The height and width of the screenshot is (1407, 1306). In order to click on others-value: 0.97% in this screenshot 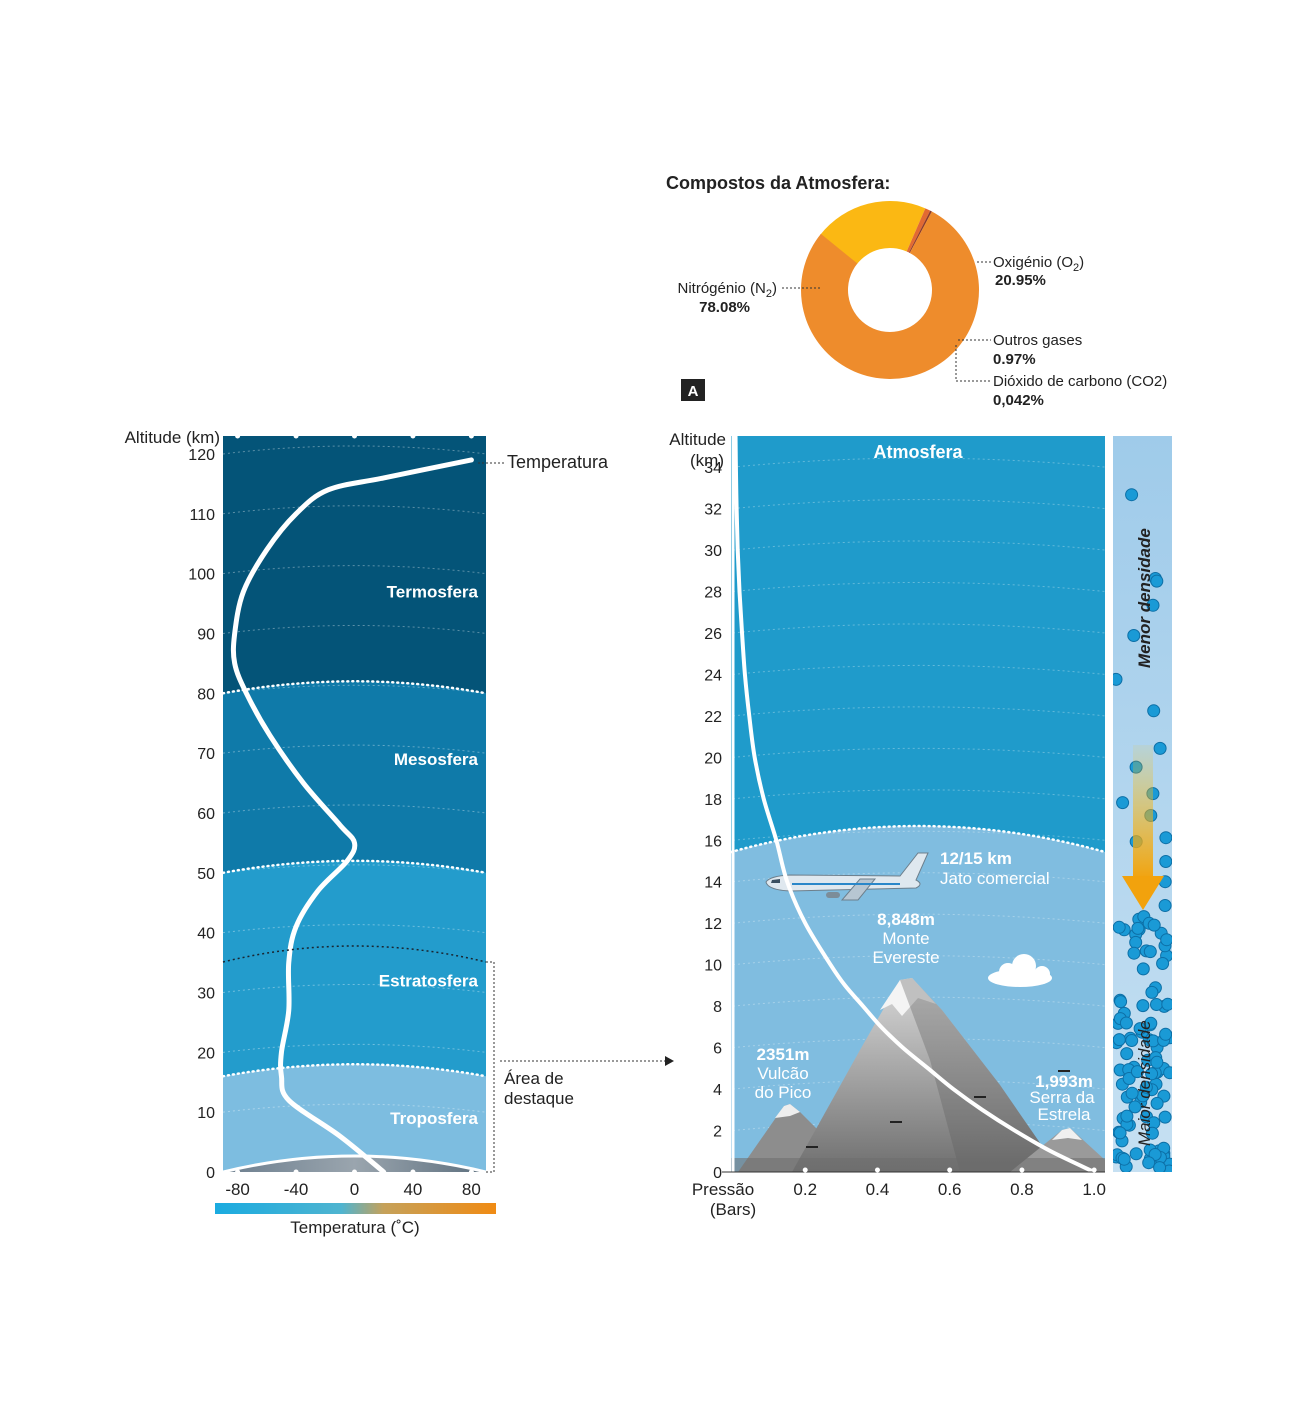, I will do `click(1014, 359)`.